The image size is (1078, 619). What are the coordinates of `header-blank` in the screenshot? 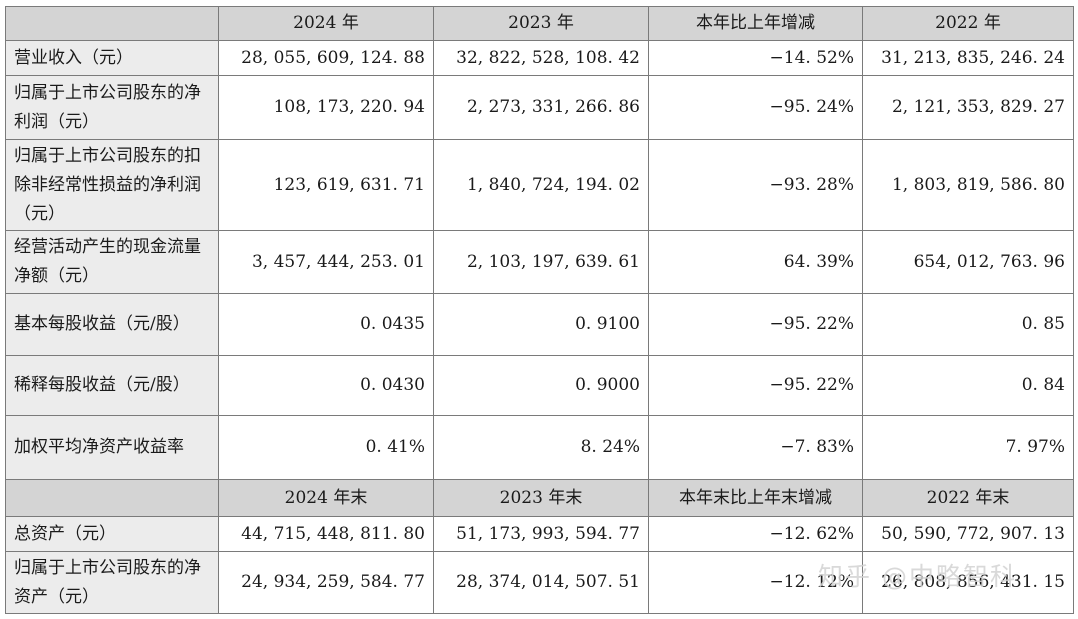 It's located at (112, 23).